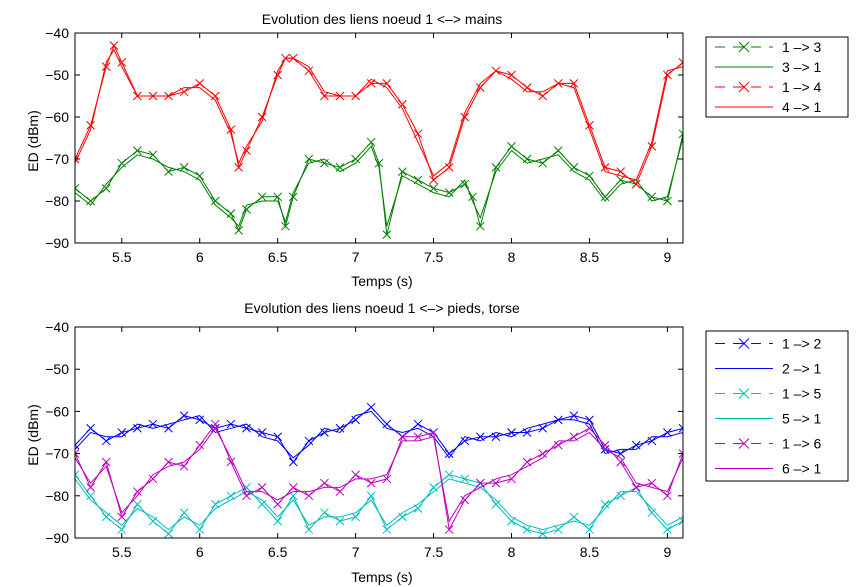 Image resolution: width=856 pixels, height=587 pixels. What do you see at coordinates (356, 552) in the screenshot?
I see `x-tick-label: 7` at bounding box center [356, 552].